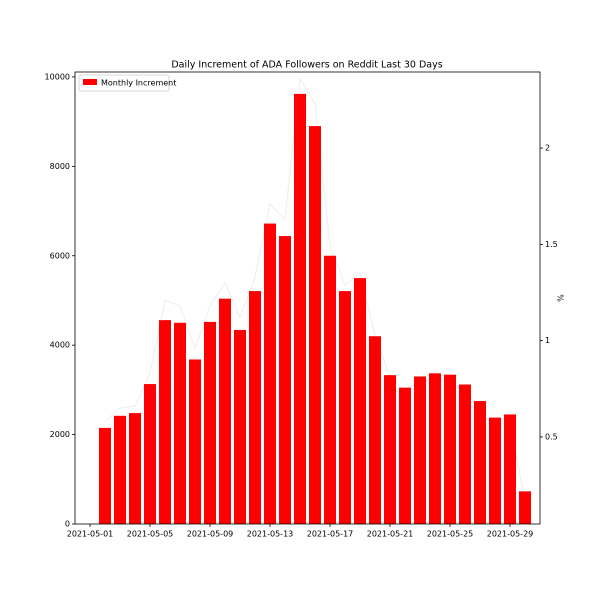  I want to click on legend-label: Monthly Increment, so click(138, 83).